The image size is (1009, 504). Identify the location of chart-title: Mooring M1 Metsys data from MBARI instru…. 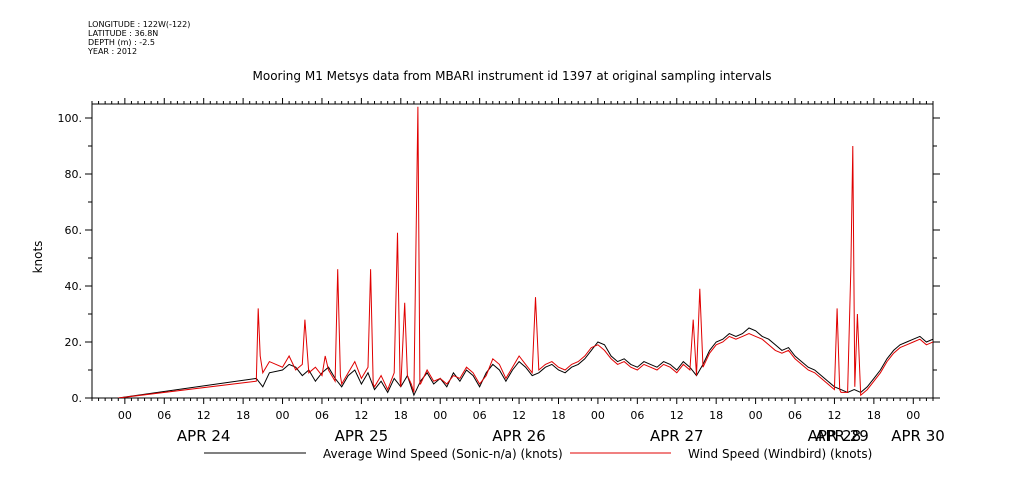
(512, 76).